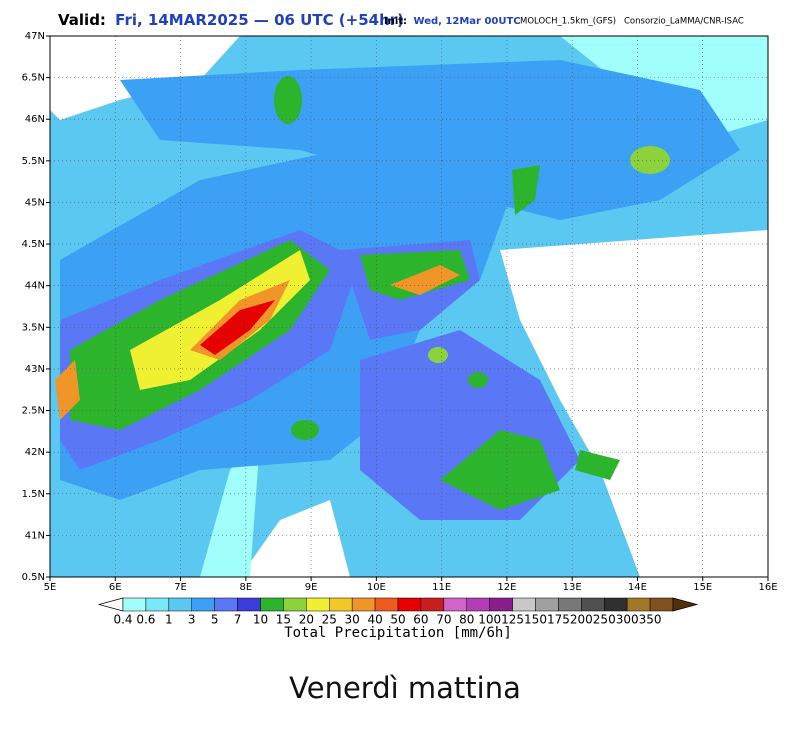 This screenshot has height=739, width=803. I want to click on source: Consorzio_LaMMA/CNR-ISAC, so click(684, 22).